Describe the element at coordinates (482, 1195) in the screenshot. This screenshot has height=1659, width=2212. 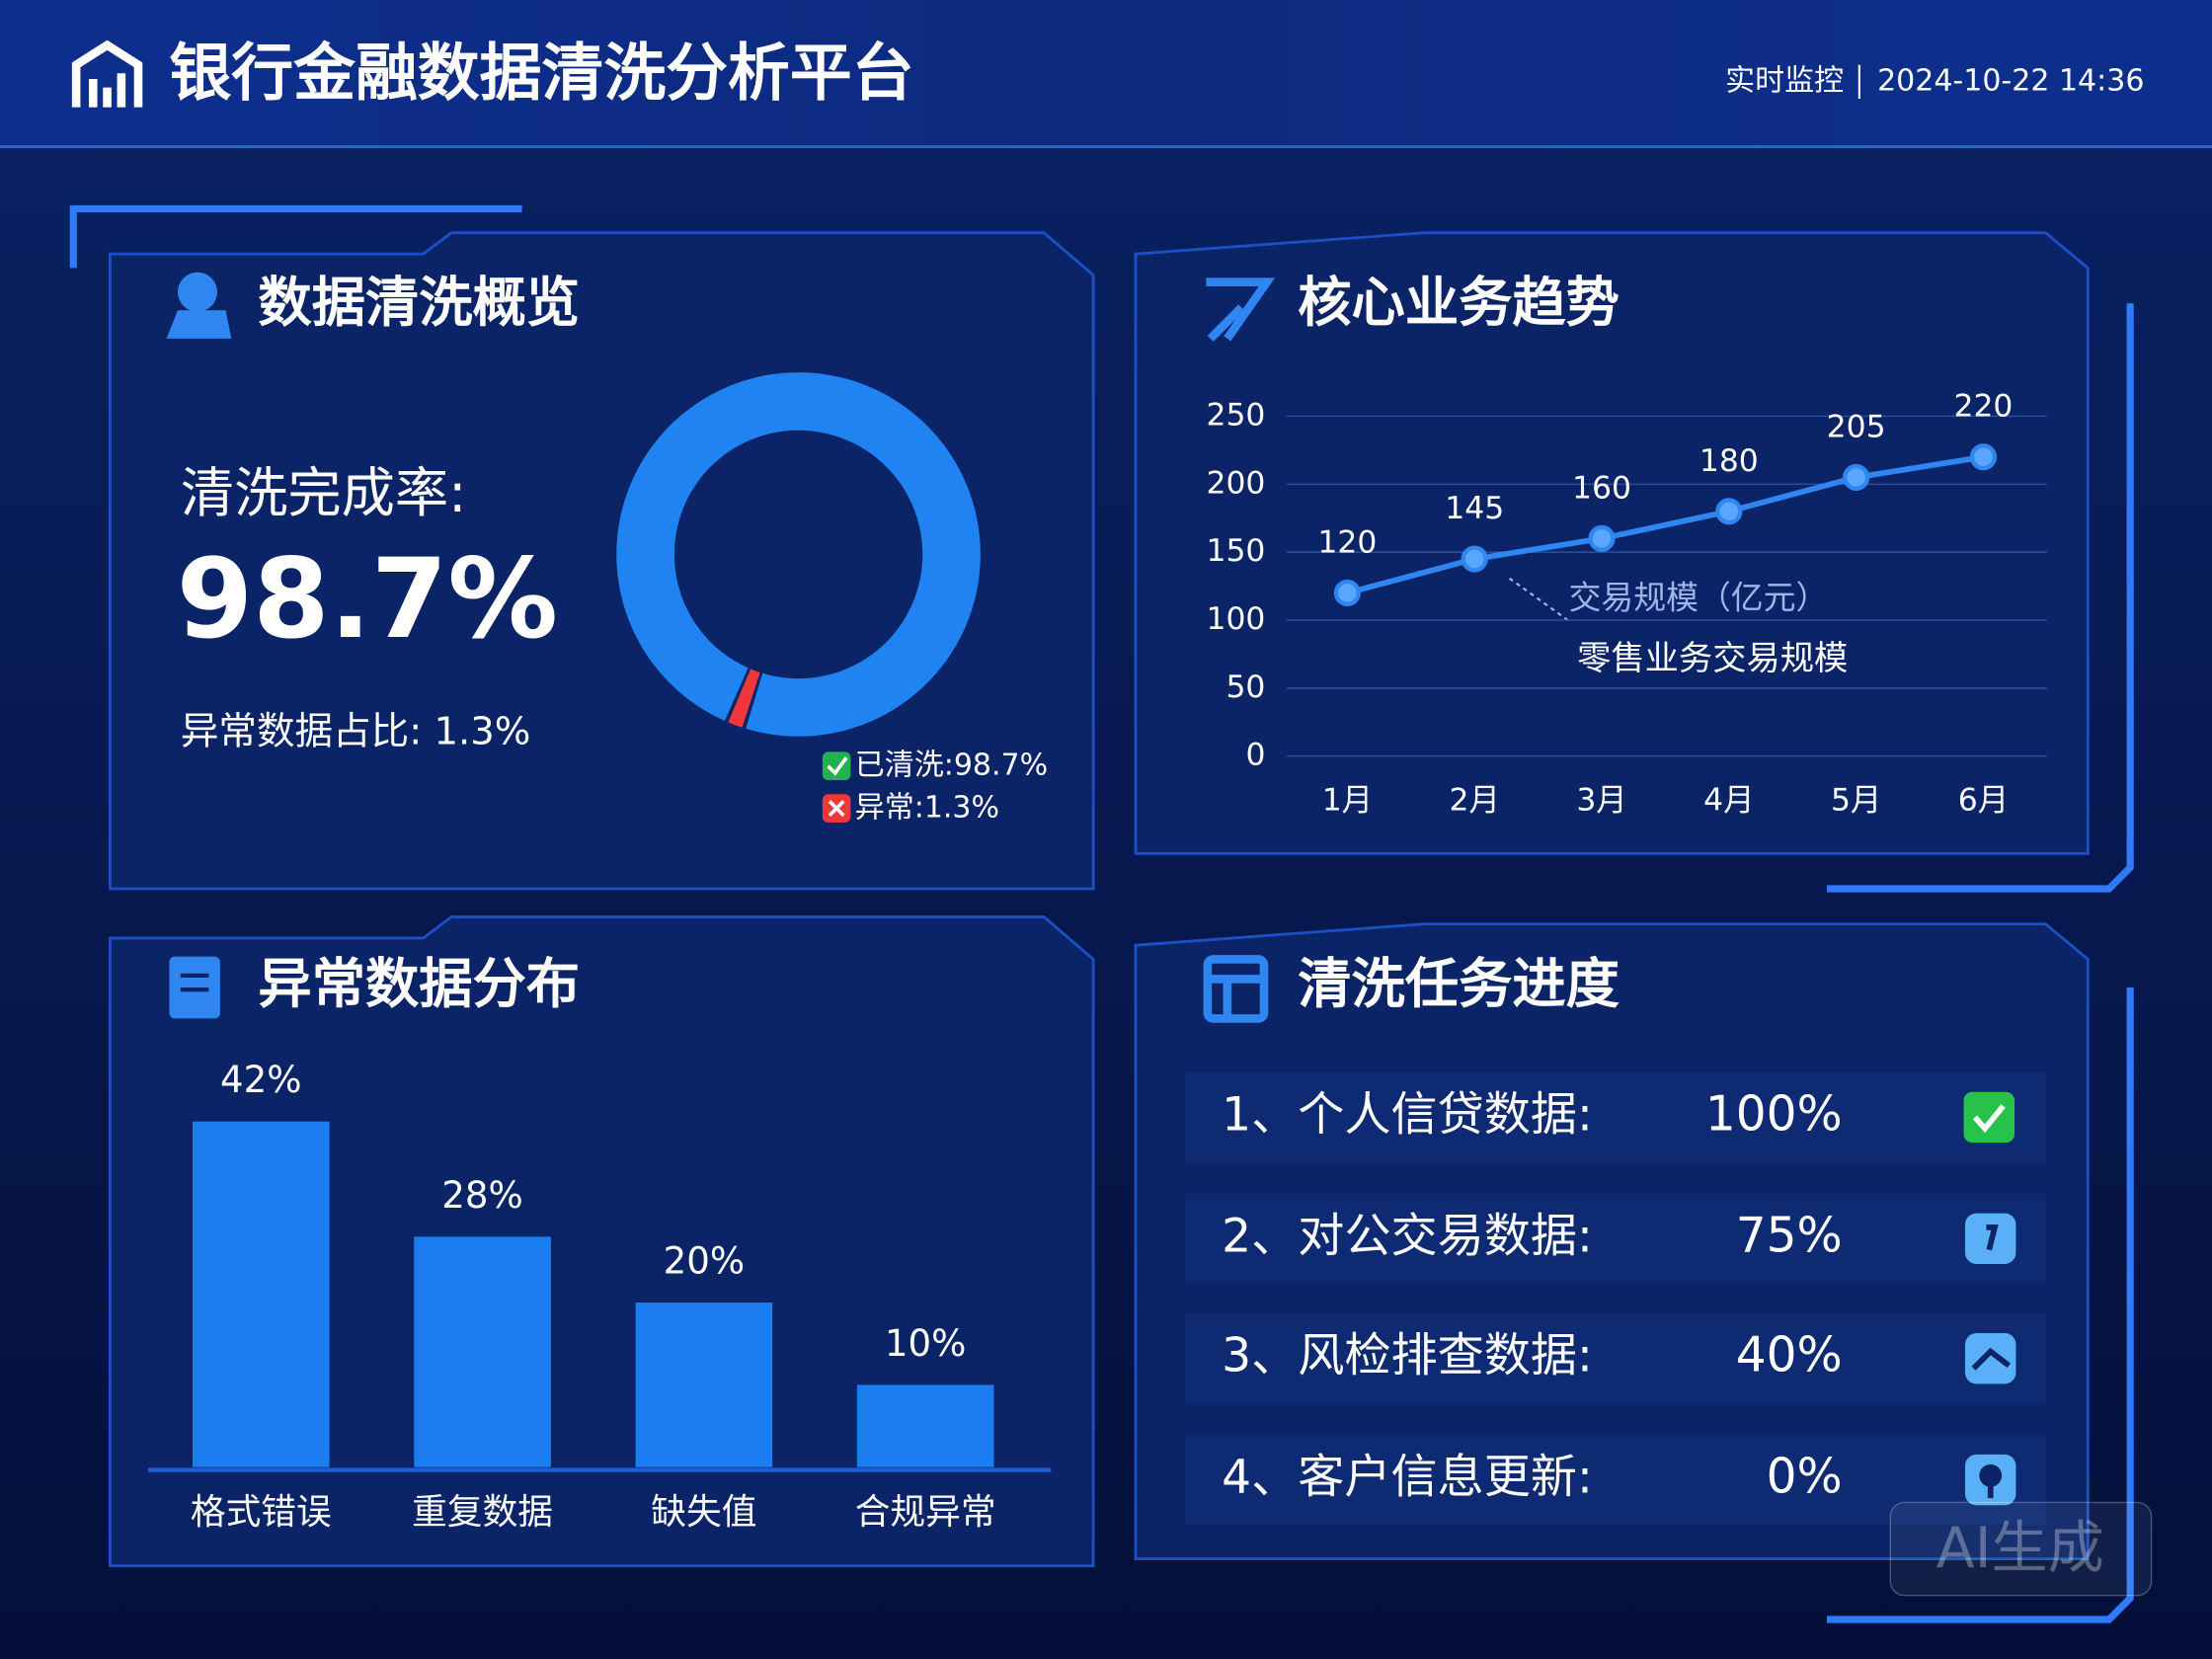
I see `data-label: 28%` at that location.